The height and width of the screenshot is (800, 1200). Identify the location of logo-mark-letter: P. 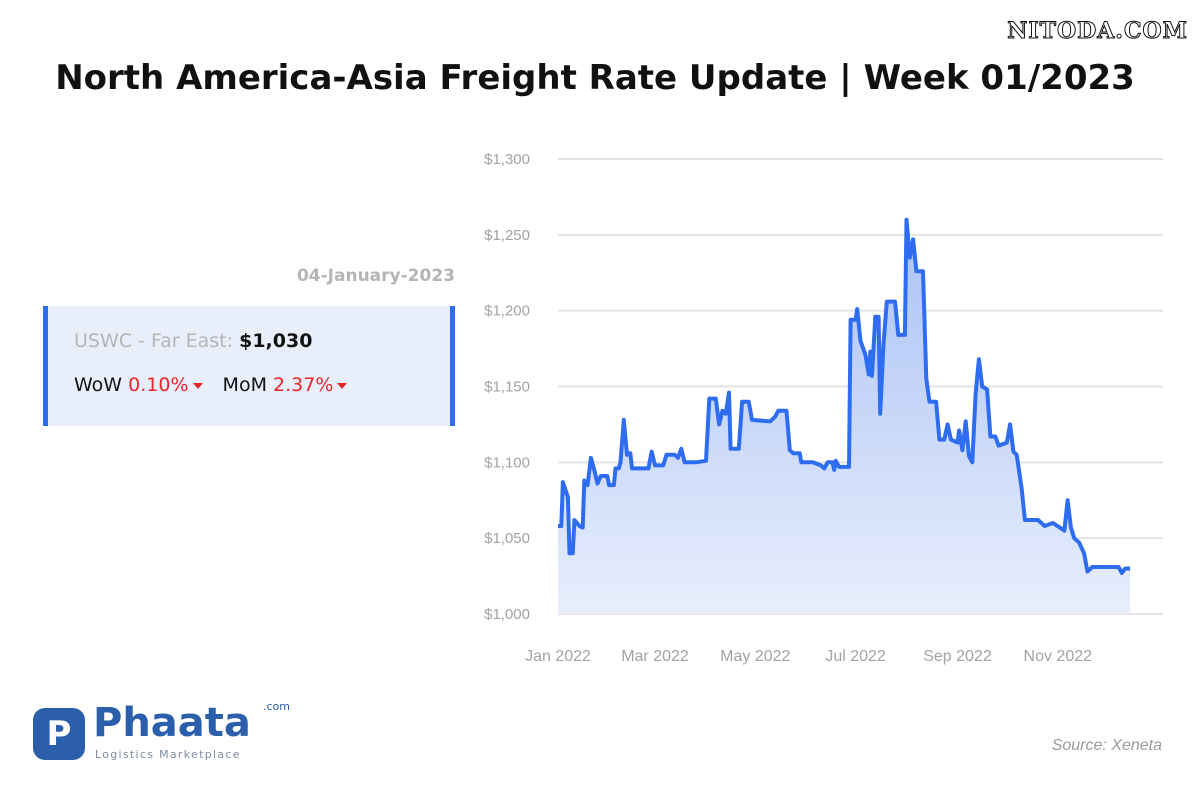
(59, 734).